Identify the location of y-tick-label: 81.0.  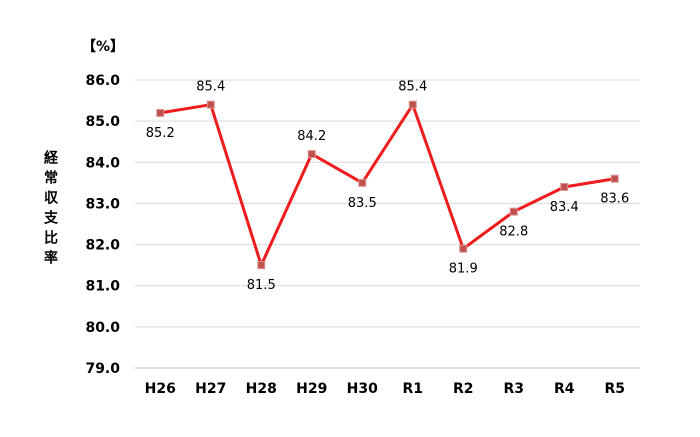
(102, 287).